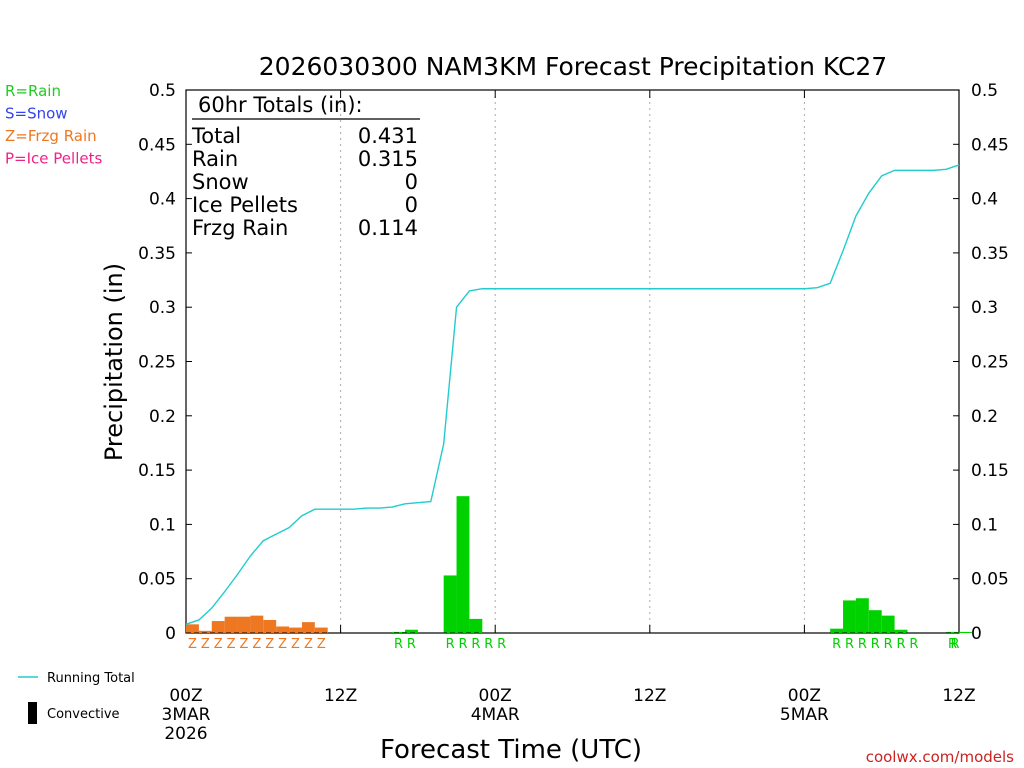  I want to click on ptype-legend-item: Z=Frzg Rain, so click(51, 136).